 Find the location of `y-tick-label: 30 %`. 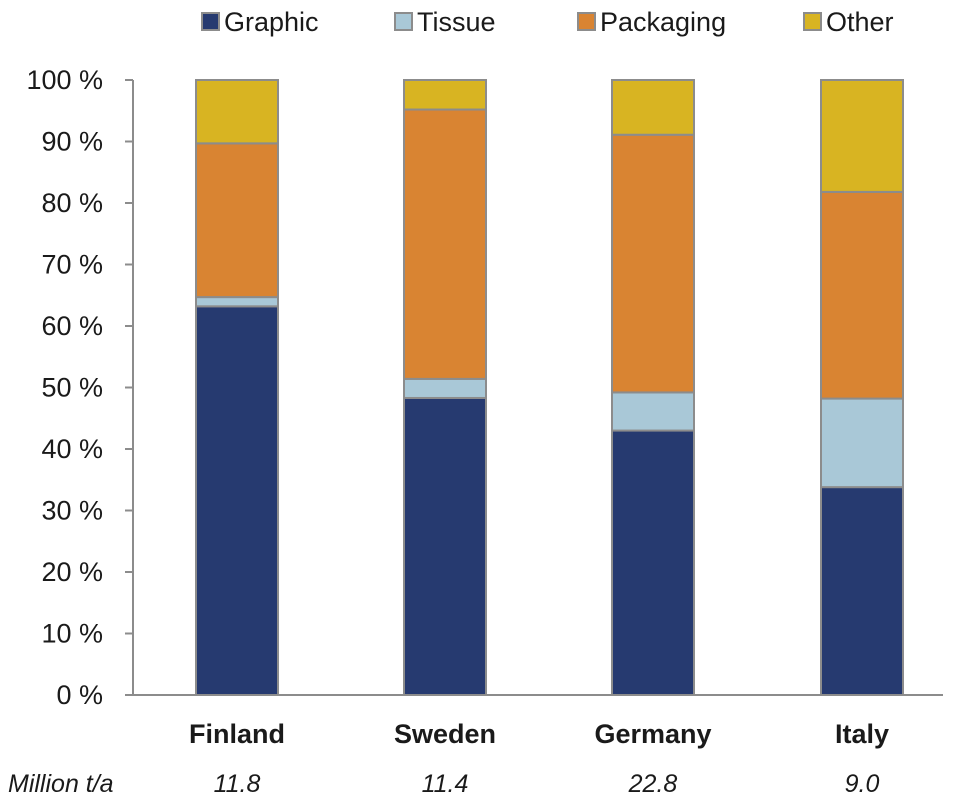

y-tick-label: 30 % is located at coordinates (72, 511).